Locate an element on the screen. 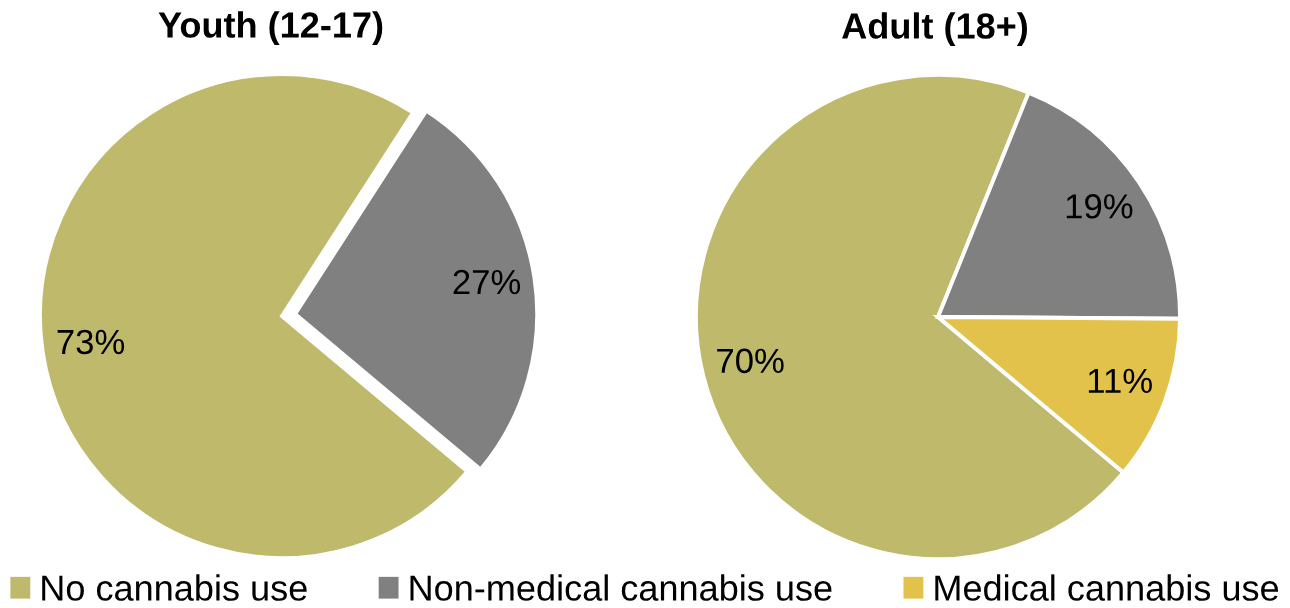  data-label: 70% is located at coordinates (750, 361).